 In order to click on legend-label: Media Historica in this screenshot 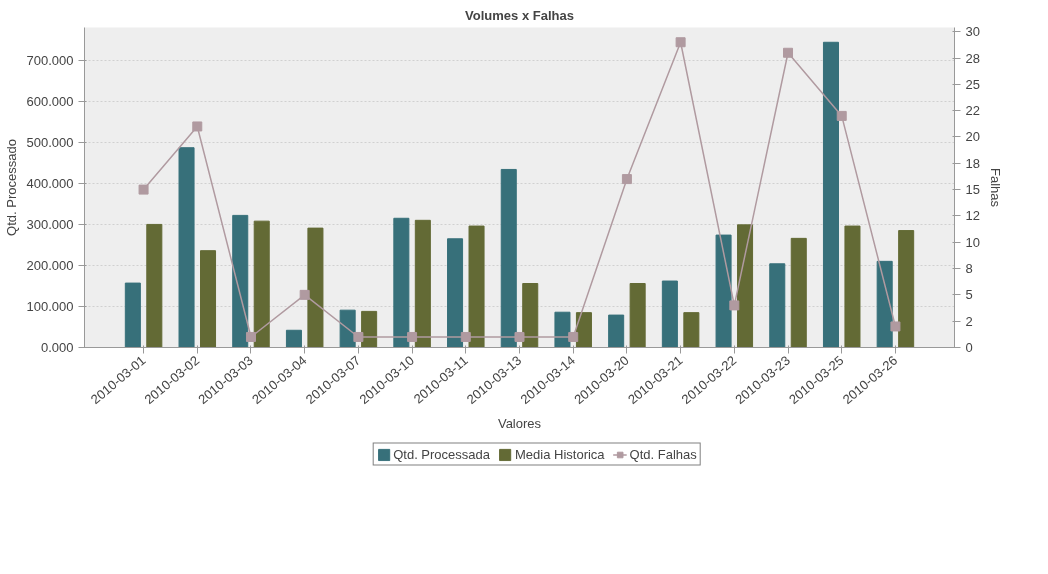, I will do `click(560, 454)`.